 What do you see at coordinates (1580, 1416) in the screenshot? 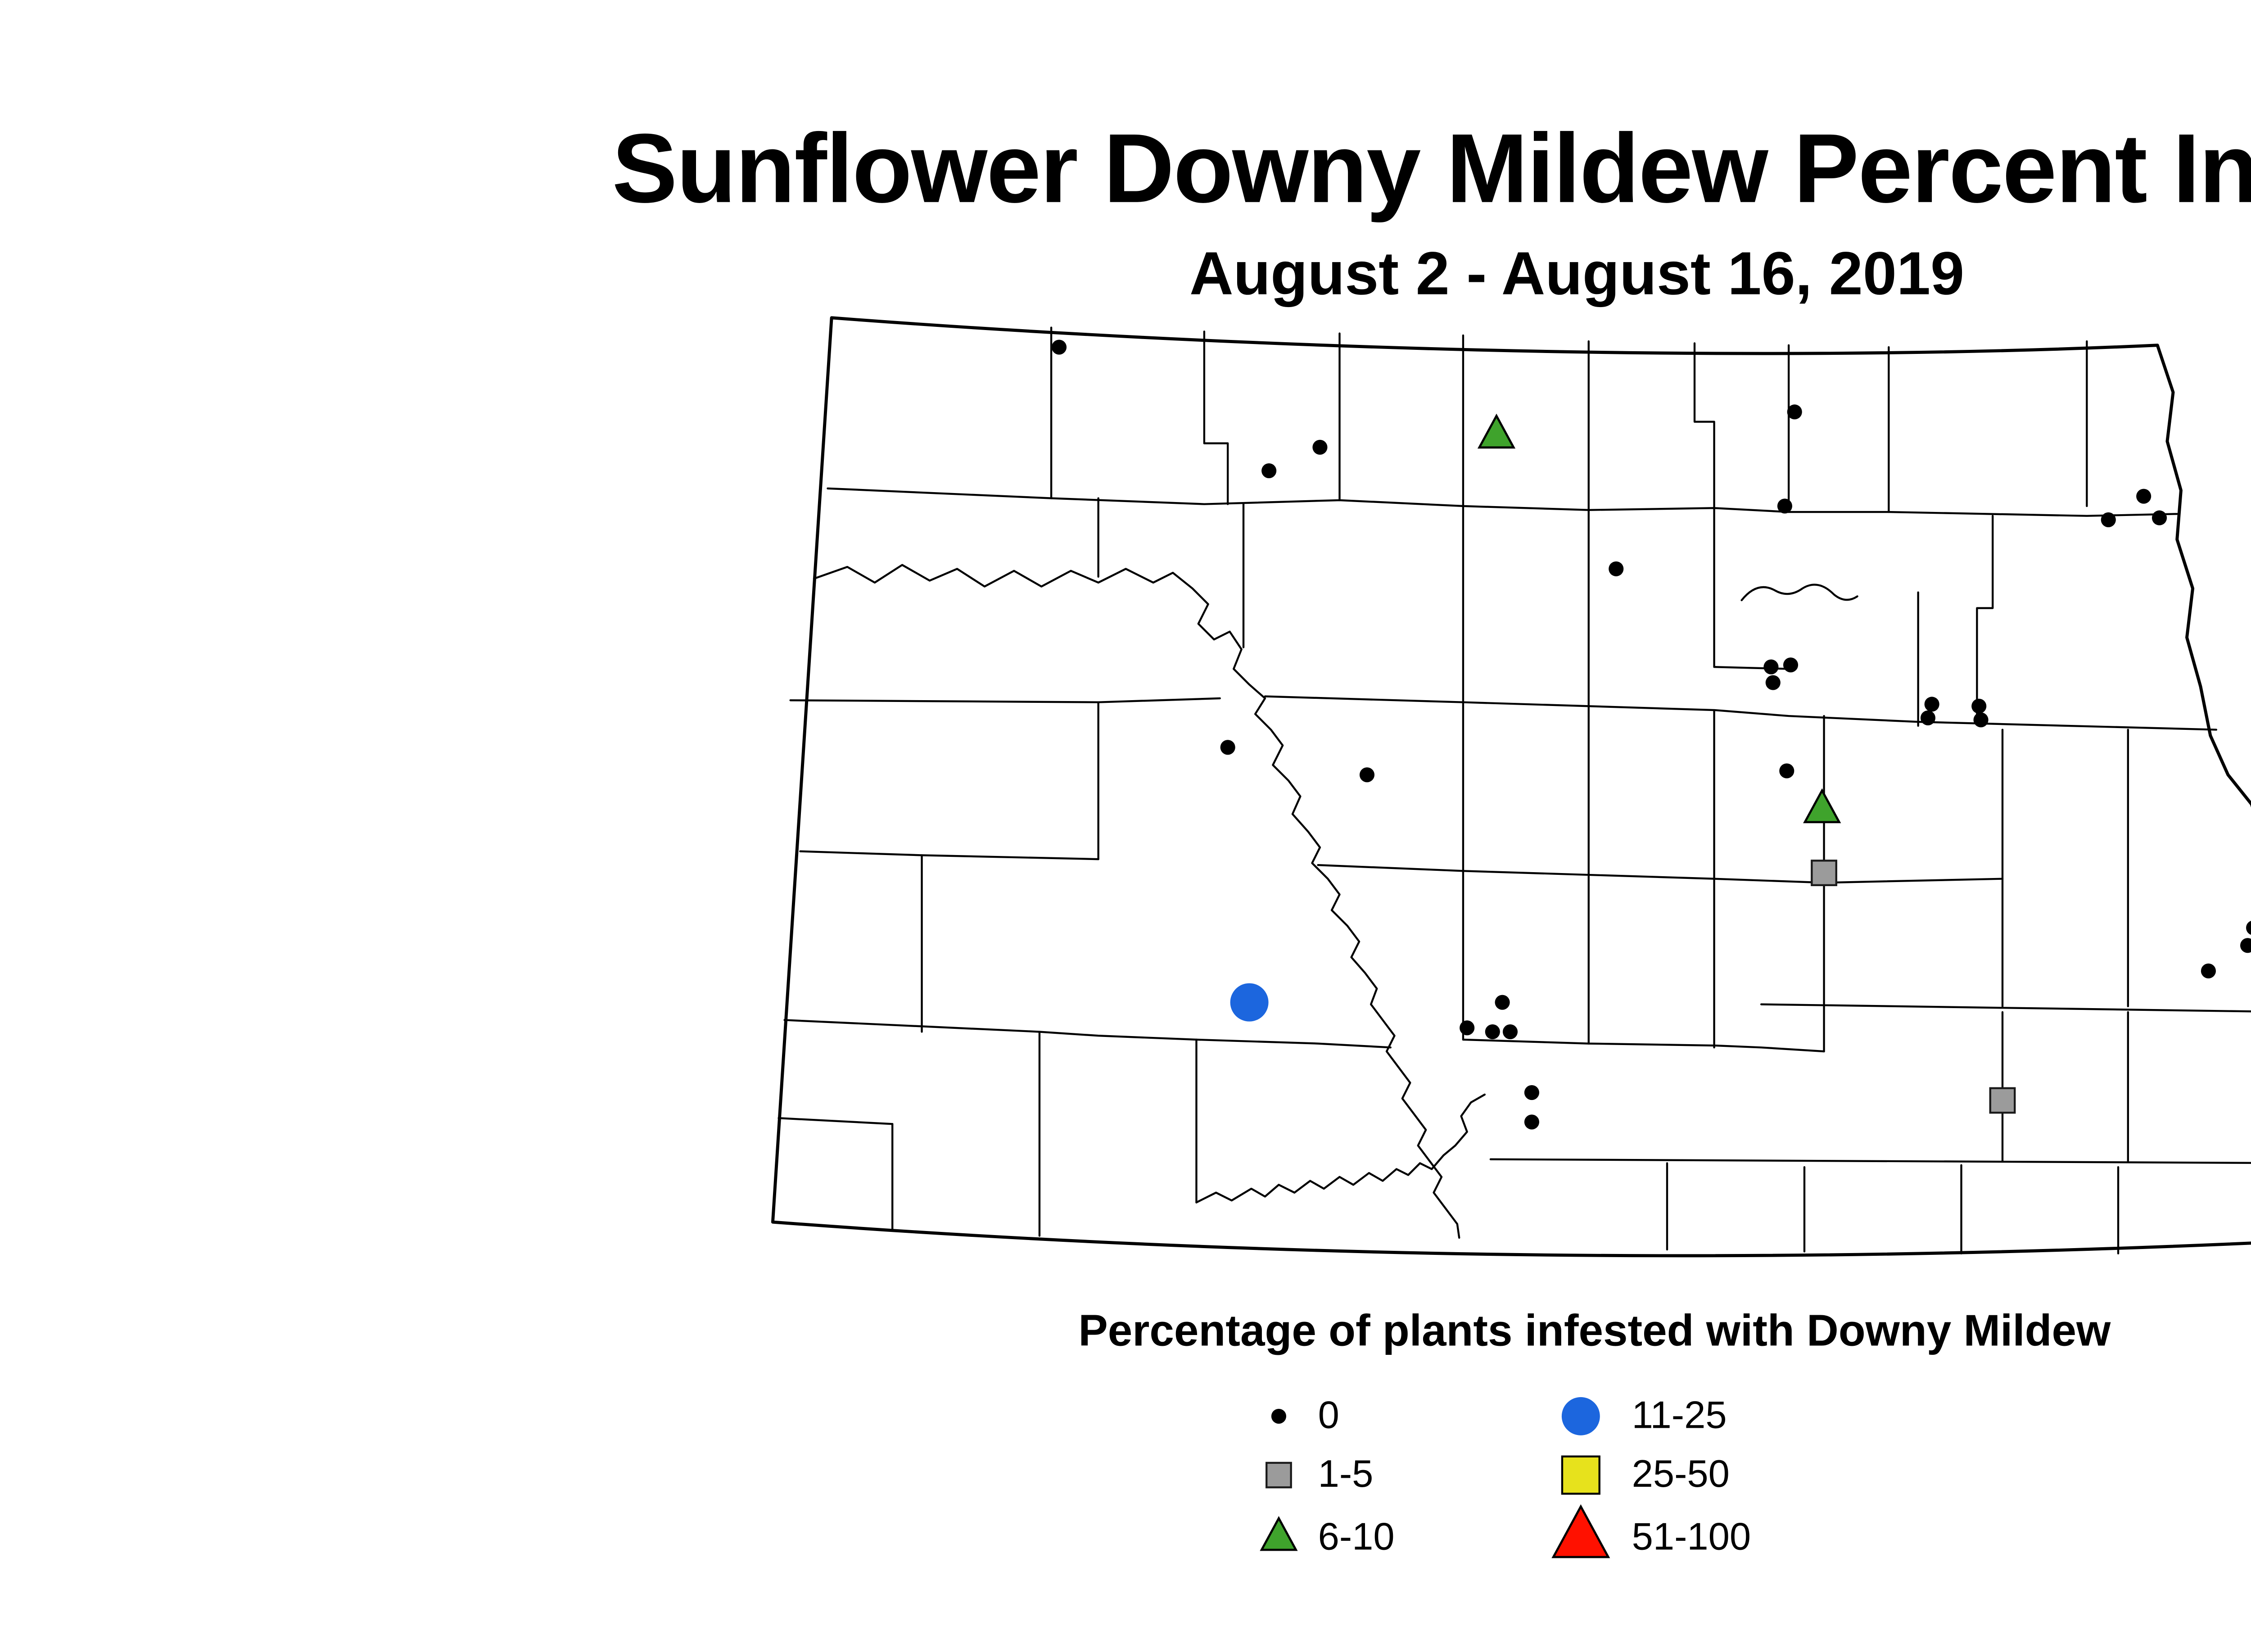
I see `blue-circle-icon` at bounding box center [1580, 1416].